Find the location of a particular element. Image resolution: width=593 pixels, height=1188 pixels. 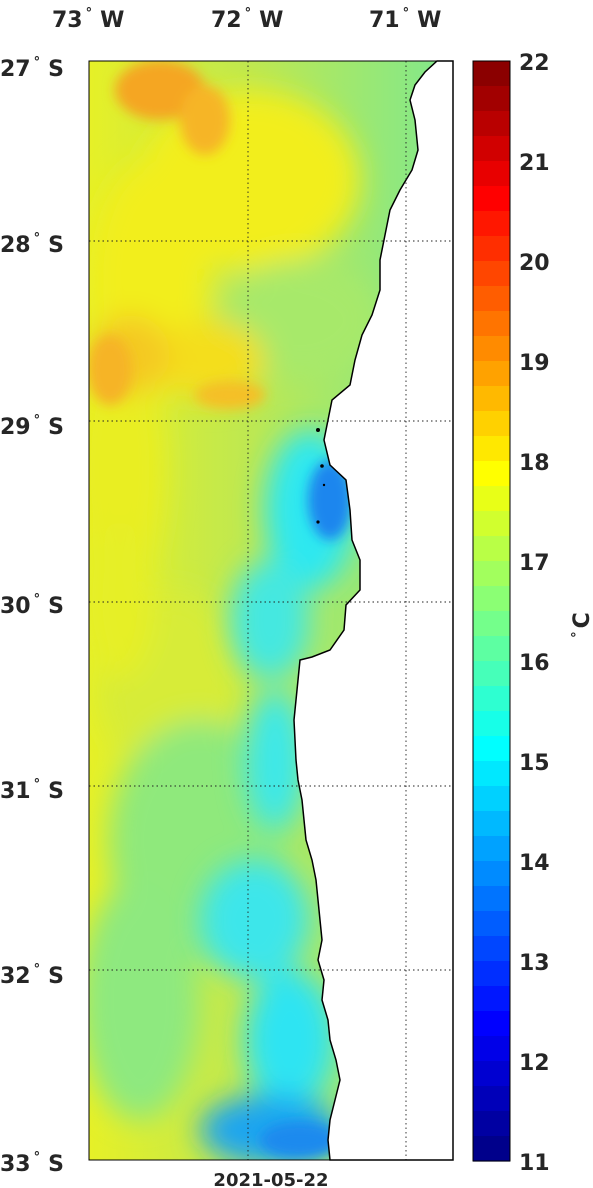

lon-label-72: 72 ° W is located at coordinates (247, 19).